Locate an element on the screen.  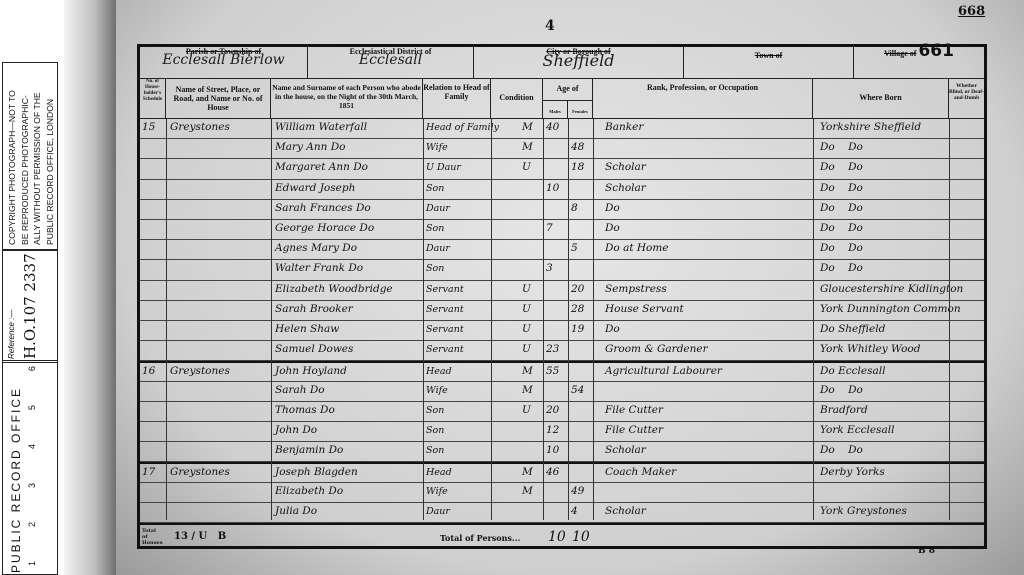
city-value: Sheffield is located at coordinates (578, 60).